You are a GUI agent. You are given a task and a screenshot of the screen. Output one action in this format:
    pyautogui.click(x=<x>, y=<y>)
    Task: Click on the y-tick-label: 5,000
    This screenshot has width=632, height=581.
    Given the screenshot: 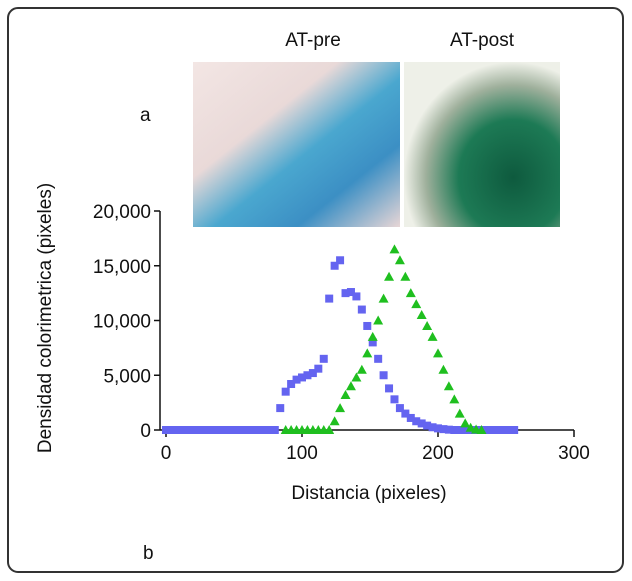 What is the action you would take?
    pyautogui.click(x=127, y=376)
    